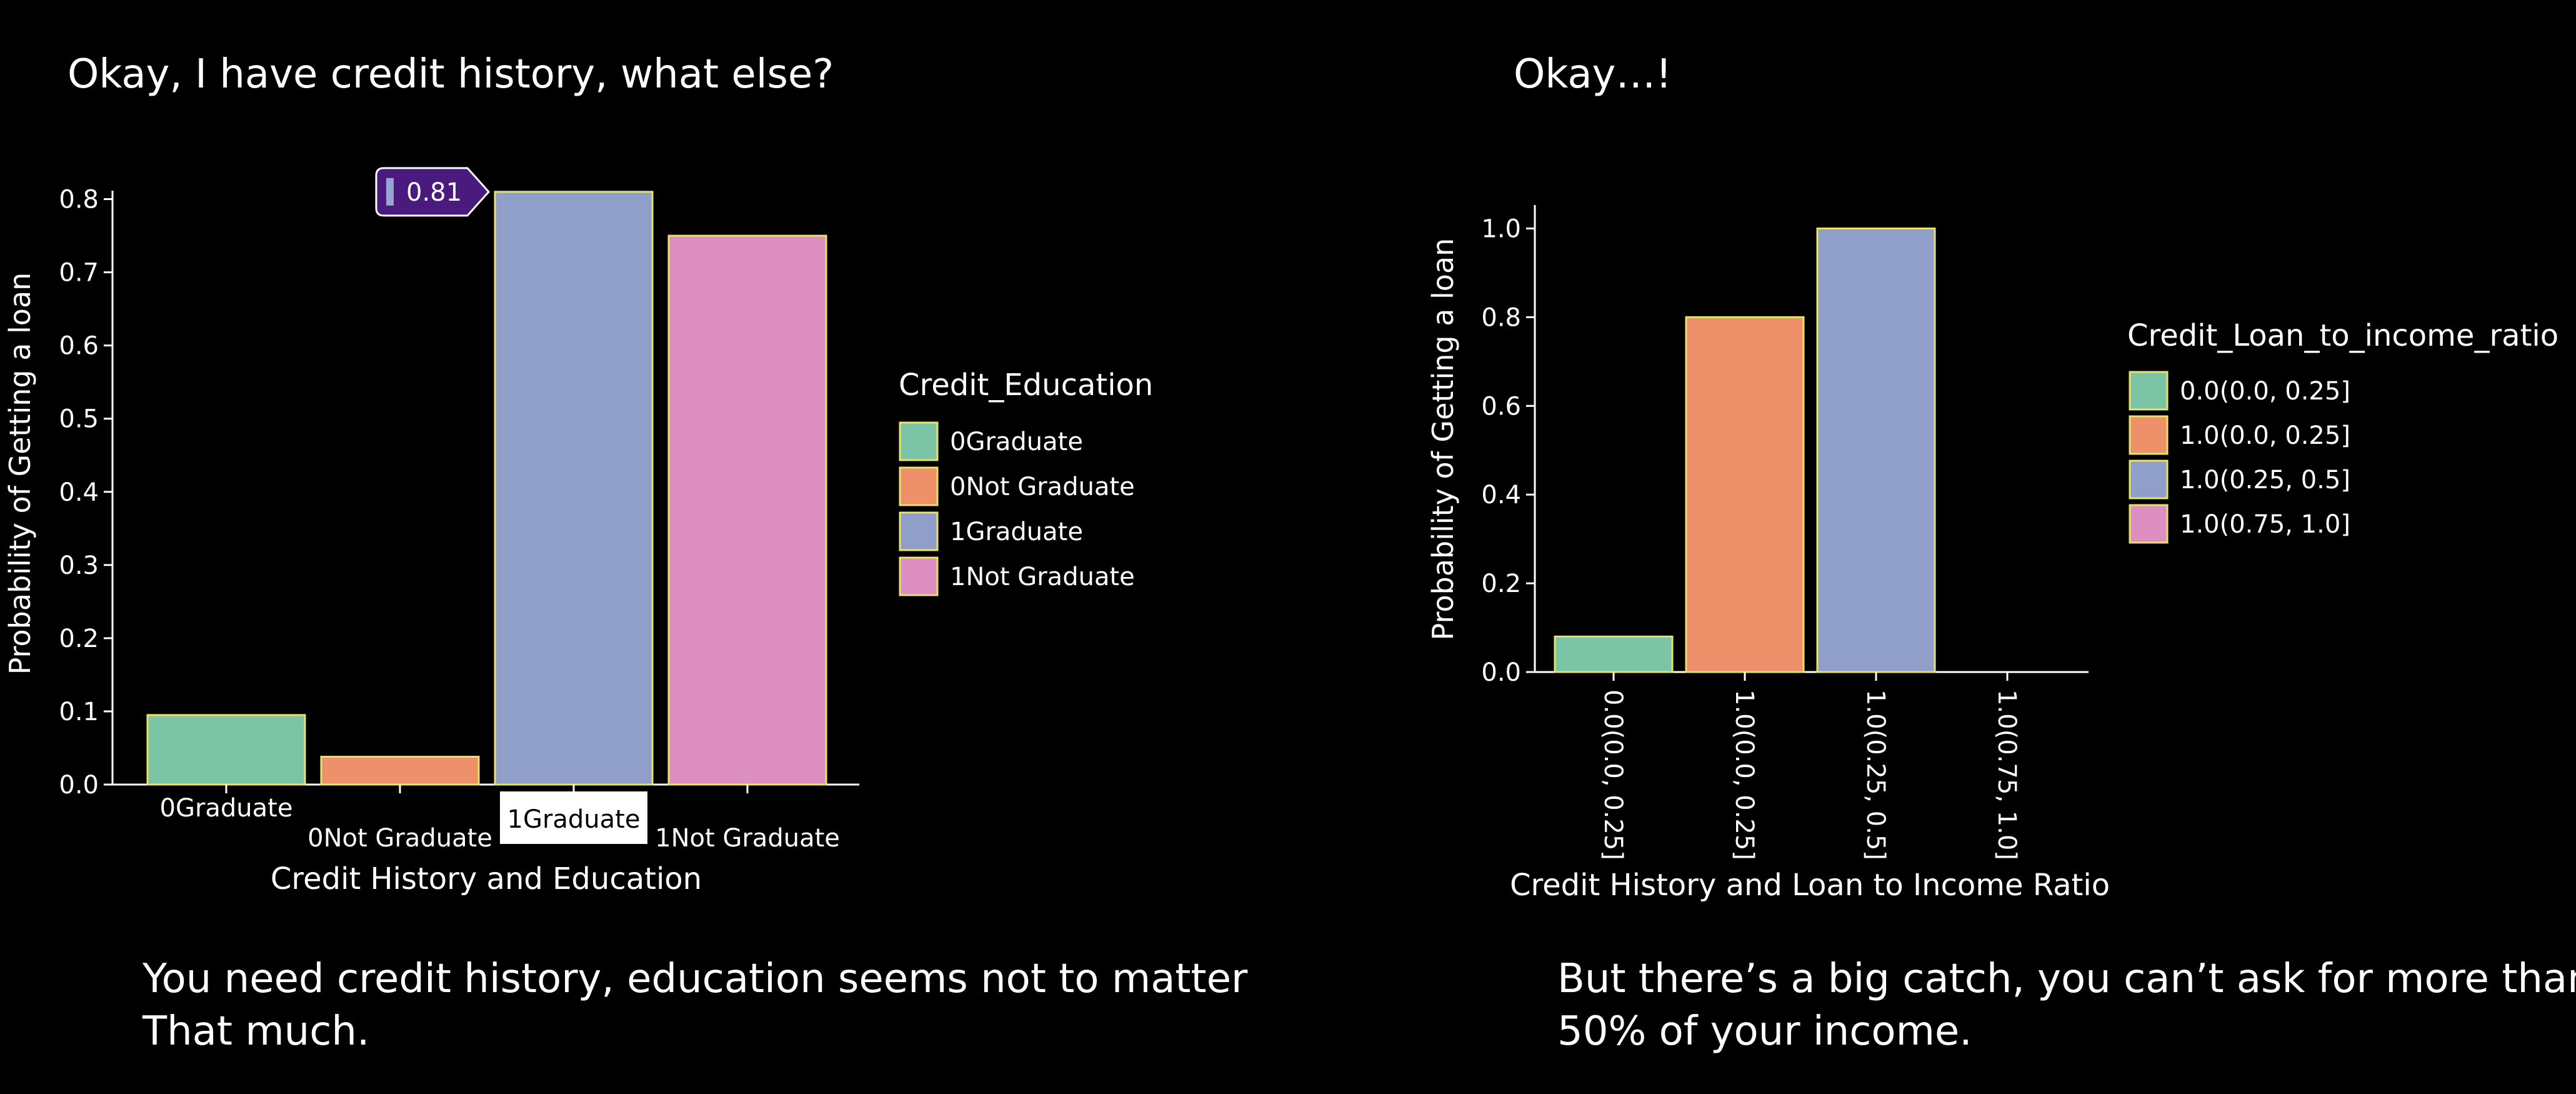  I want to click on left-legend-label-3: 1Graduate, so click(1016, 532).